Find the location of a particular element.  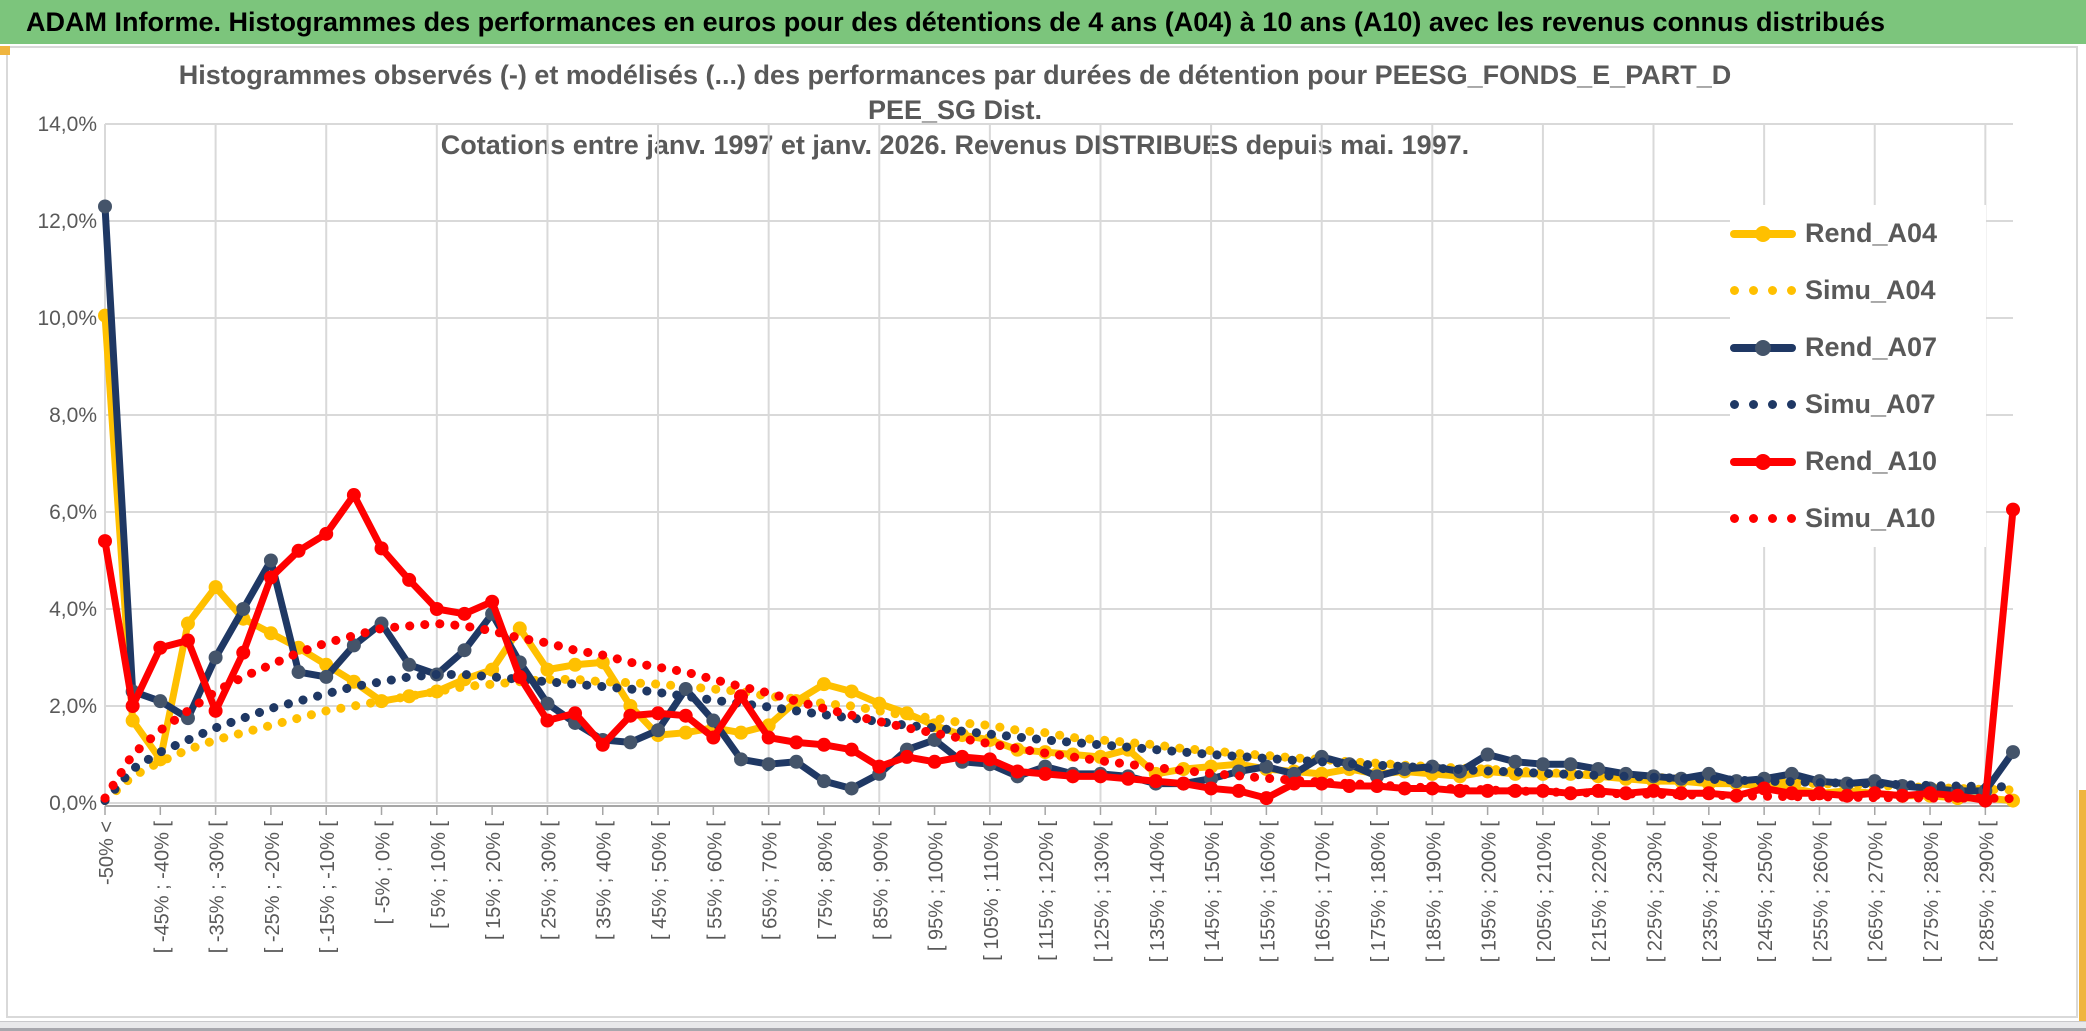

legend-item-simu_a10: Simu_A10 is located at coordinates (1858, 518).